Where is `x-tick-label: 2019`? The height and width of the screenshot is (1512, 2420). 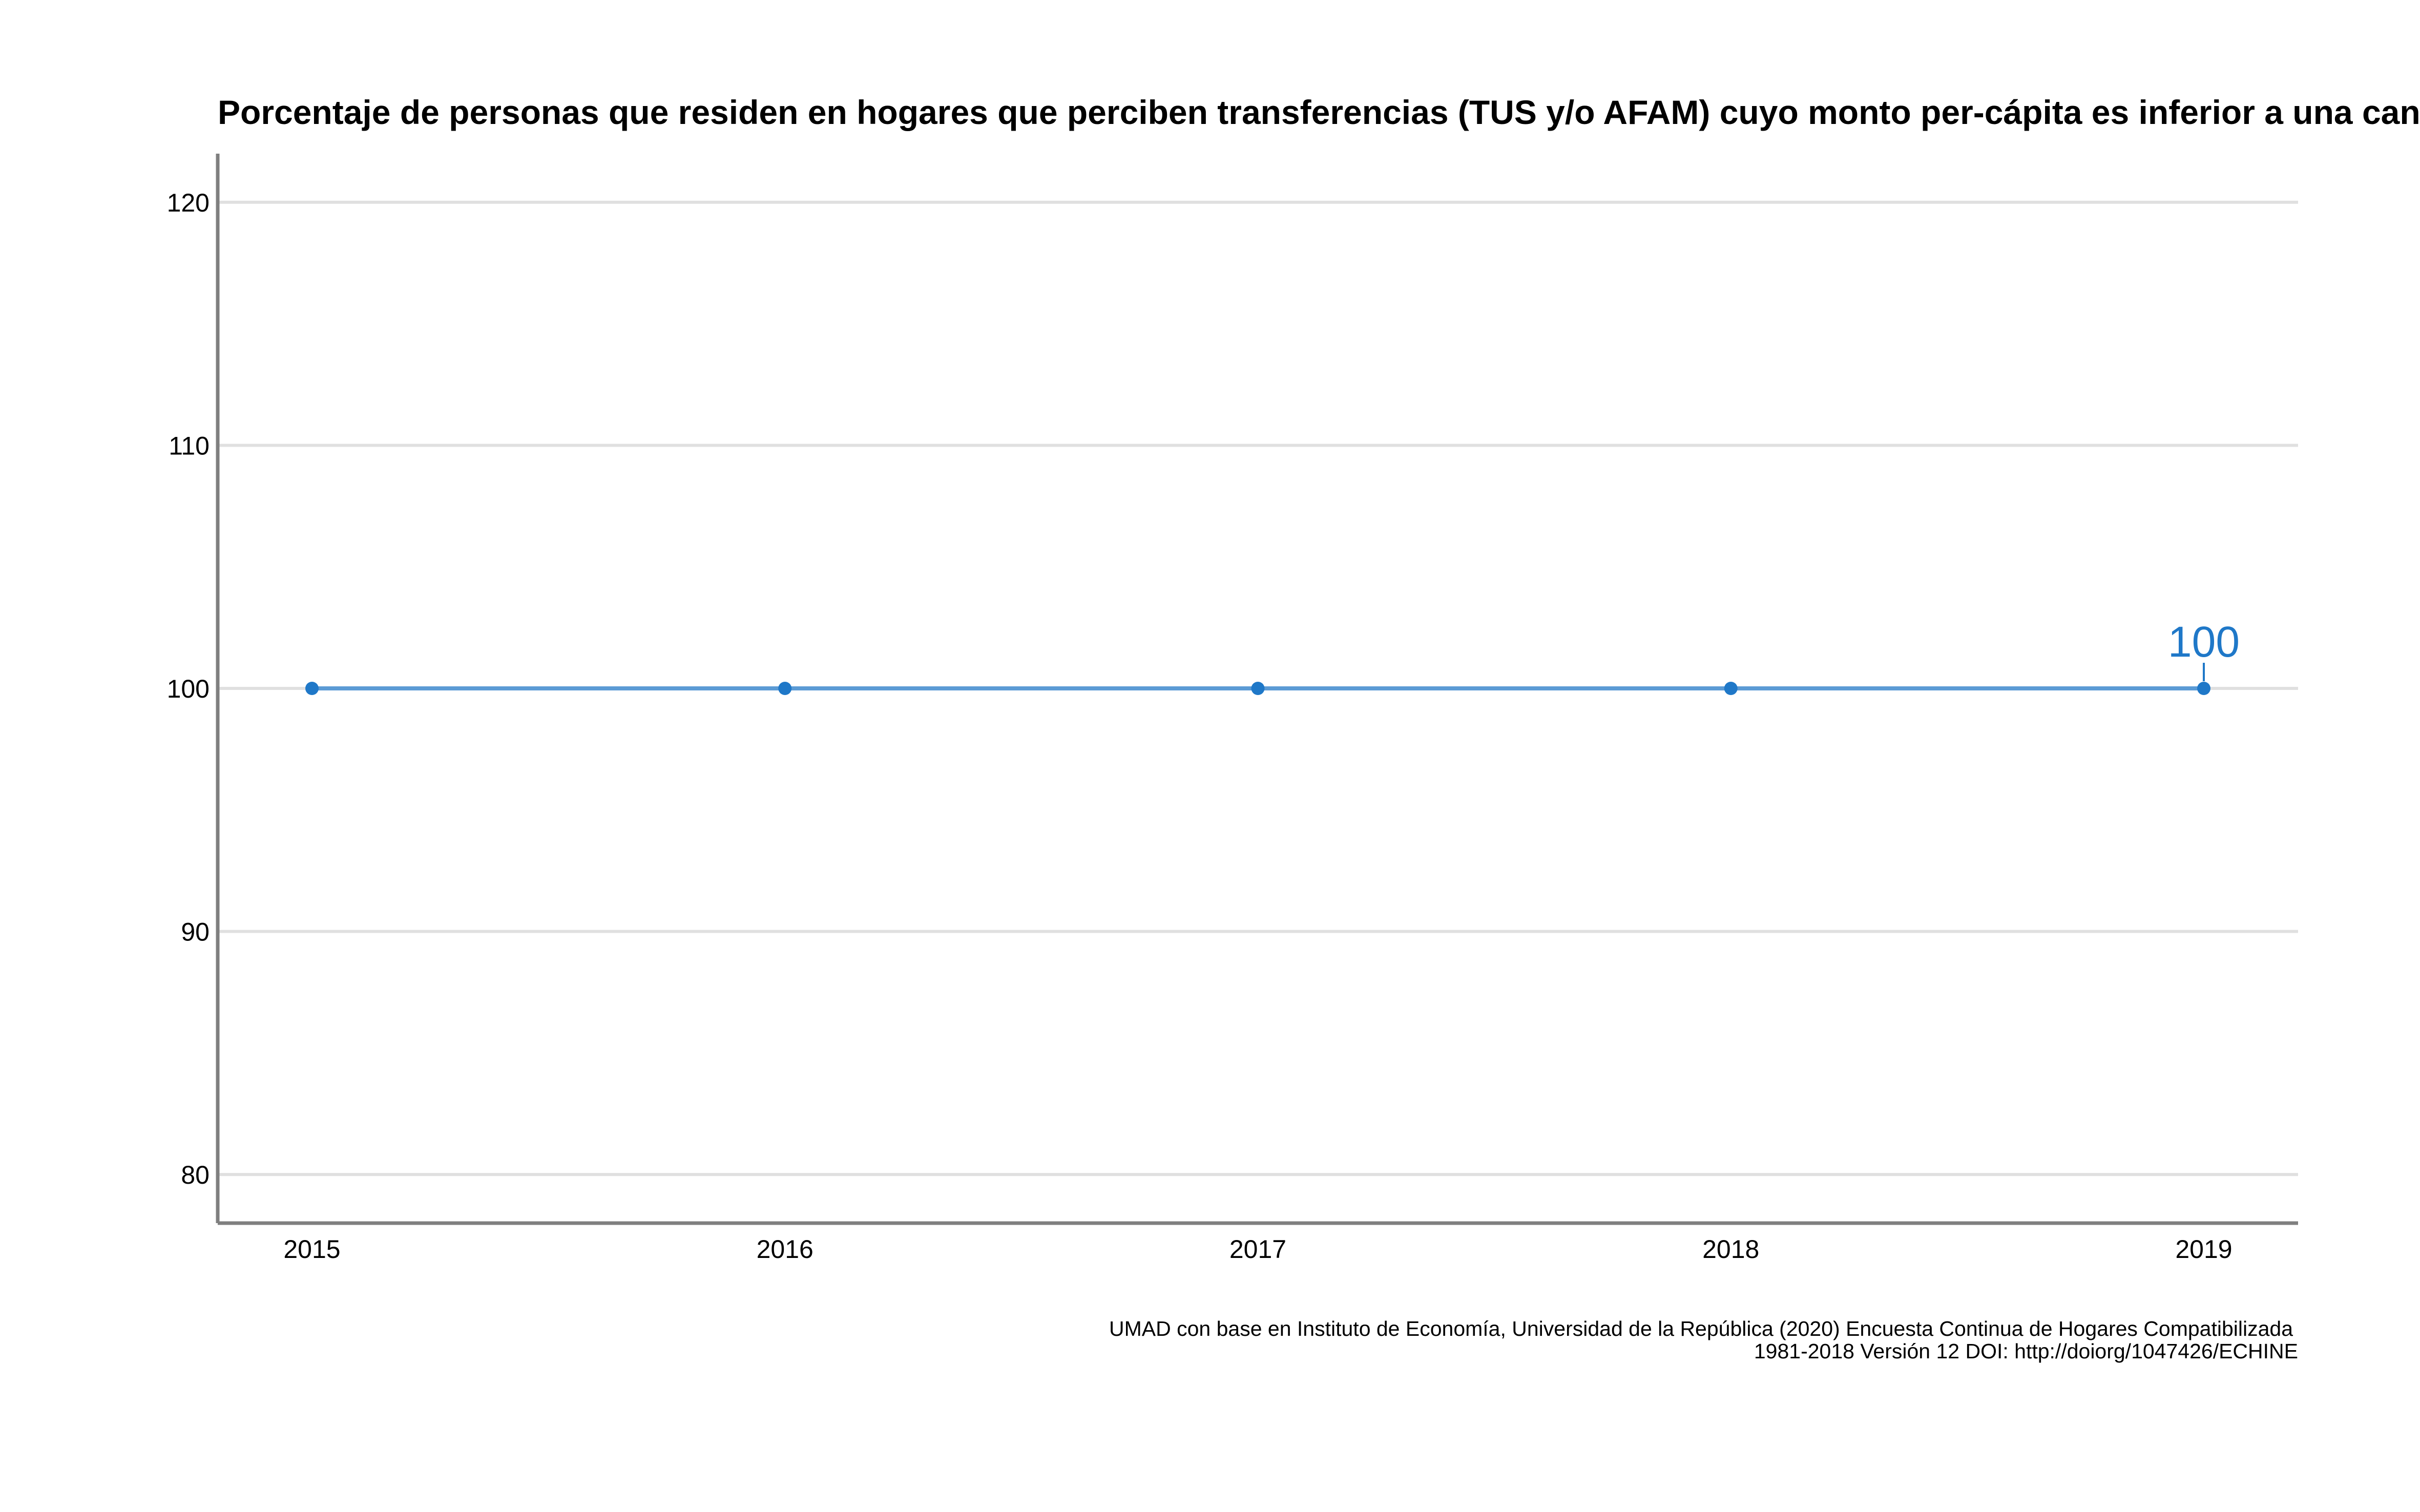
x-tick-label: 2019 is located at coordinates (2203, 1249).